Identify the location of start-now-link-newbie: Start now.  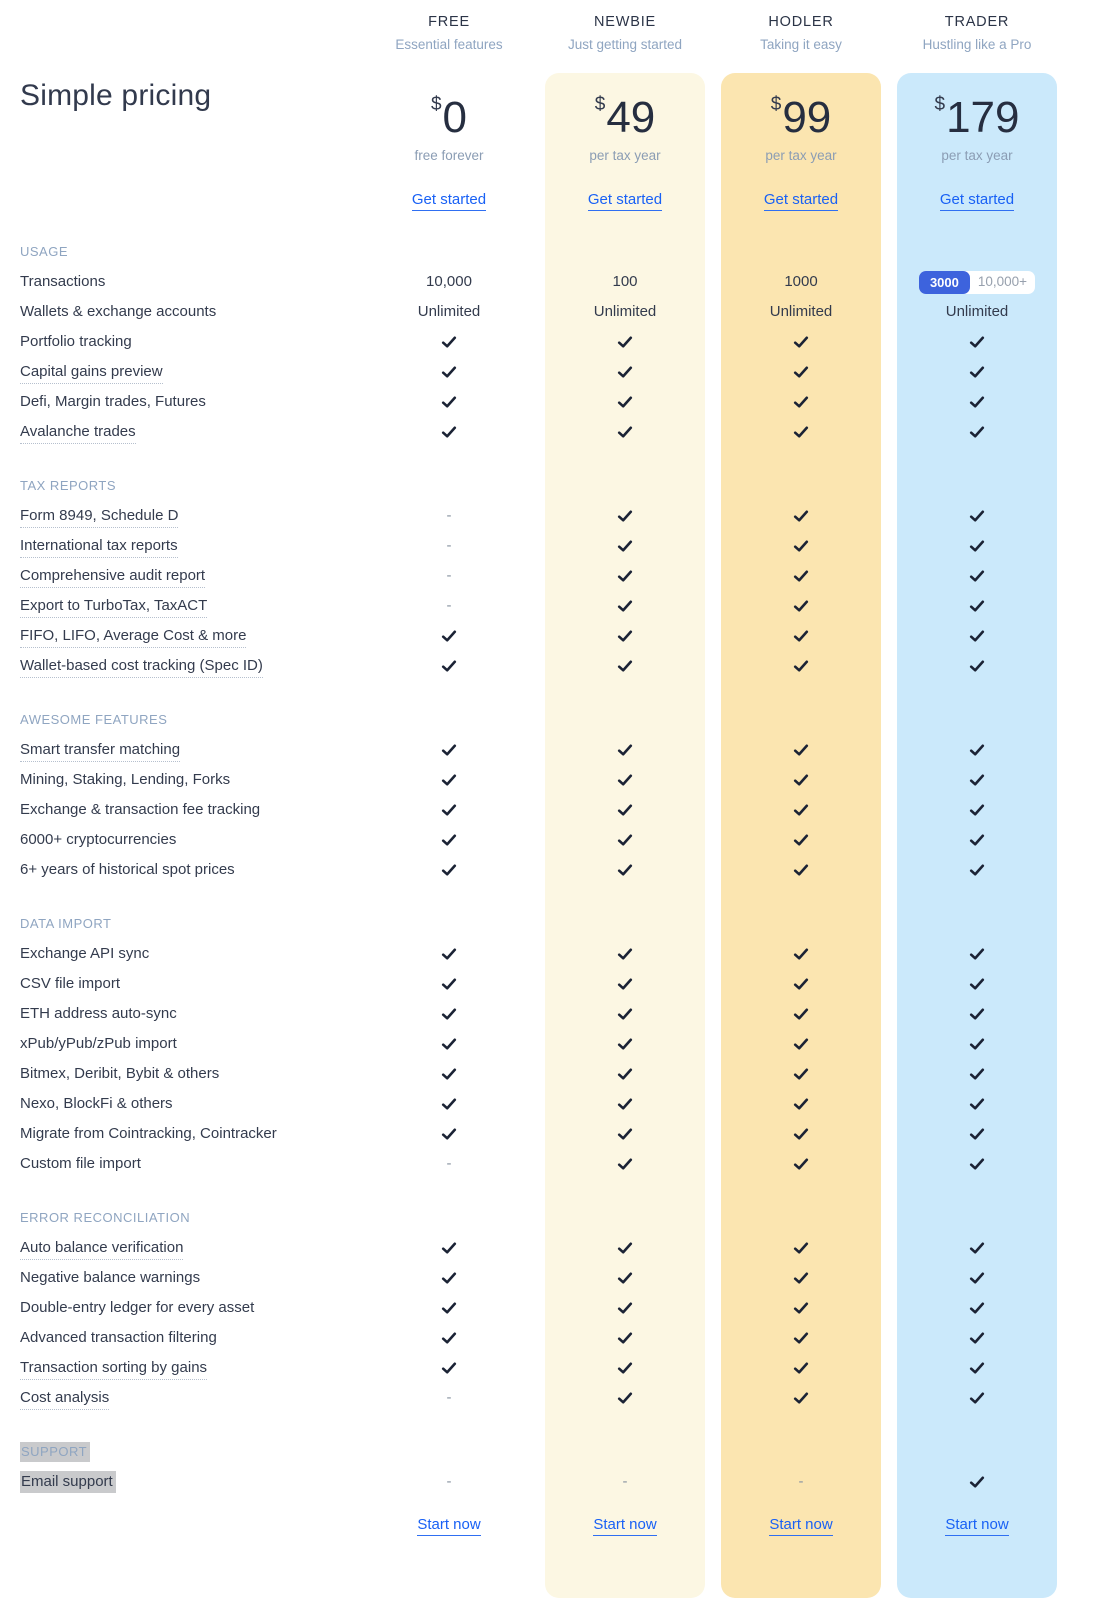
(625, 1526).